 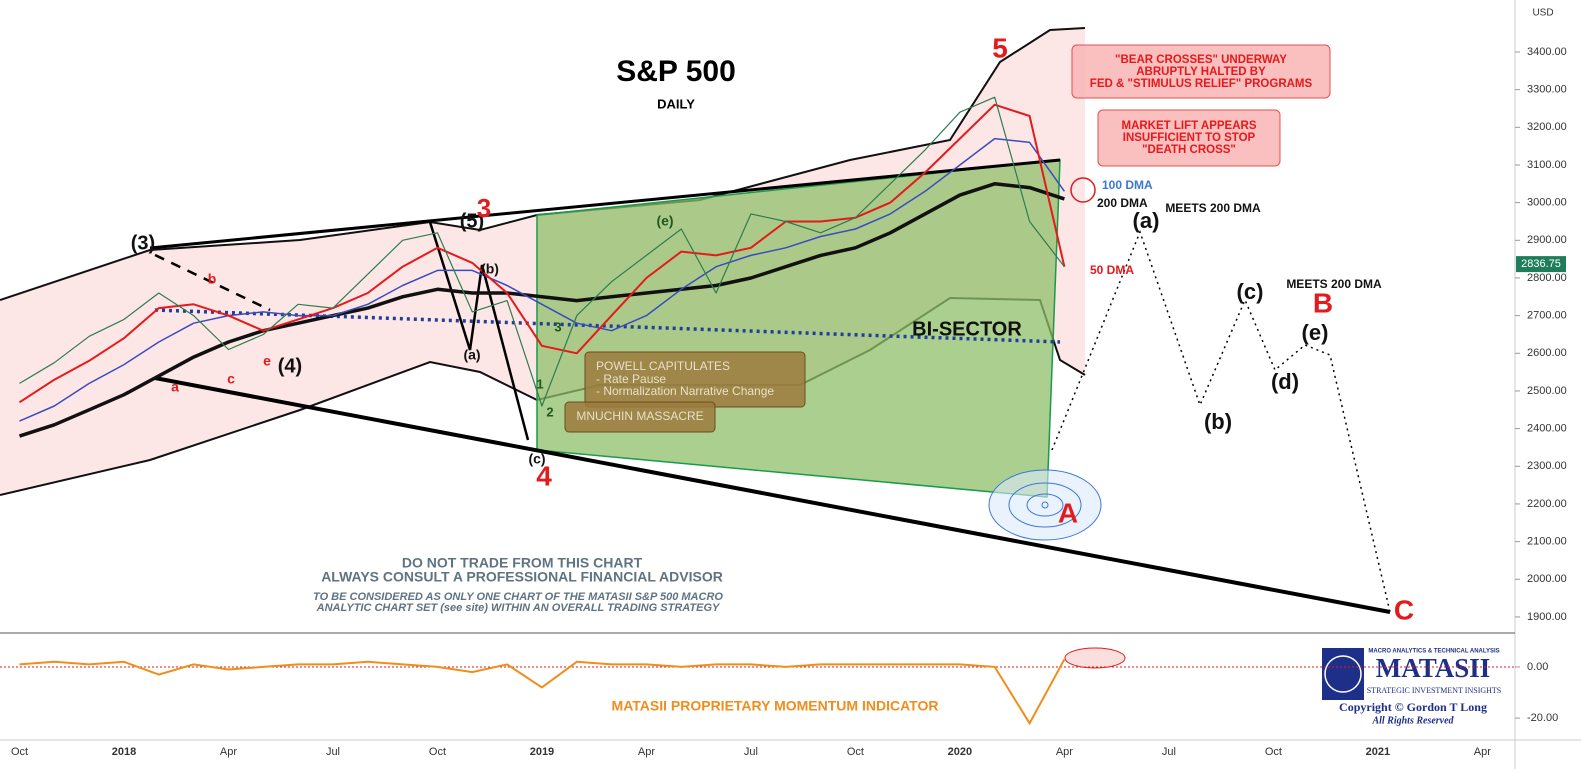 I want to click on y-tick-label: 2000.00, so click(x=1547, y=579).